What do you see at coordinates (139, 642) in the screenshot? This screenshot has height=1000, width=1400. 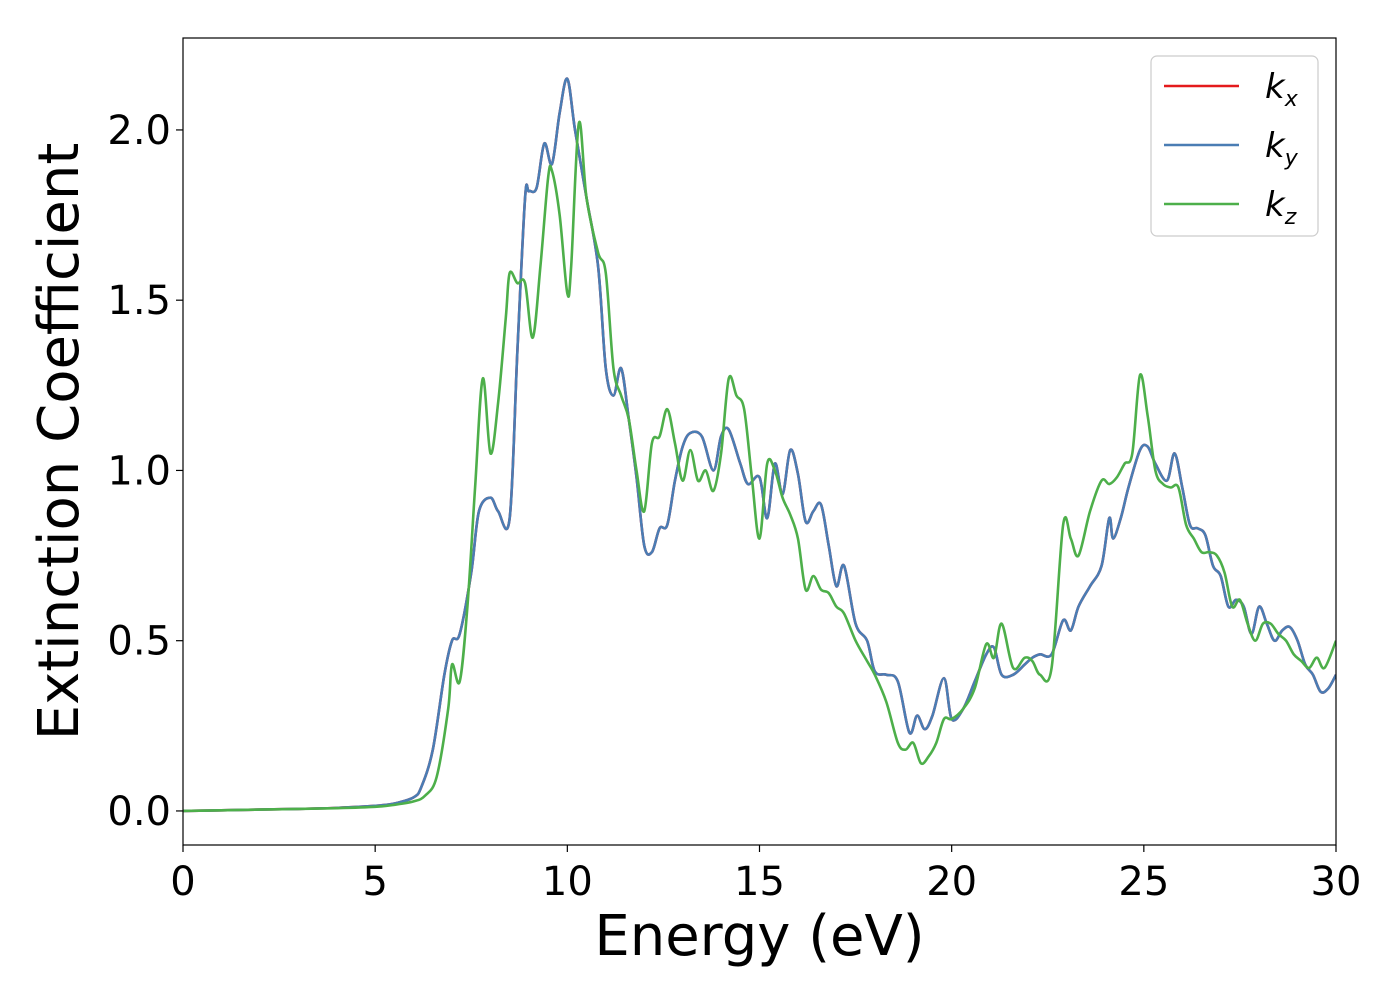 I see `y-tick-label: 0.5` at bounding box center [139, 642].